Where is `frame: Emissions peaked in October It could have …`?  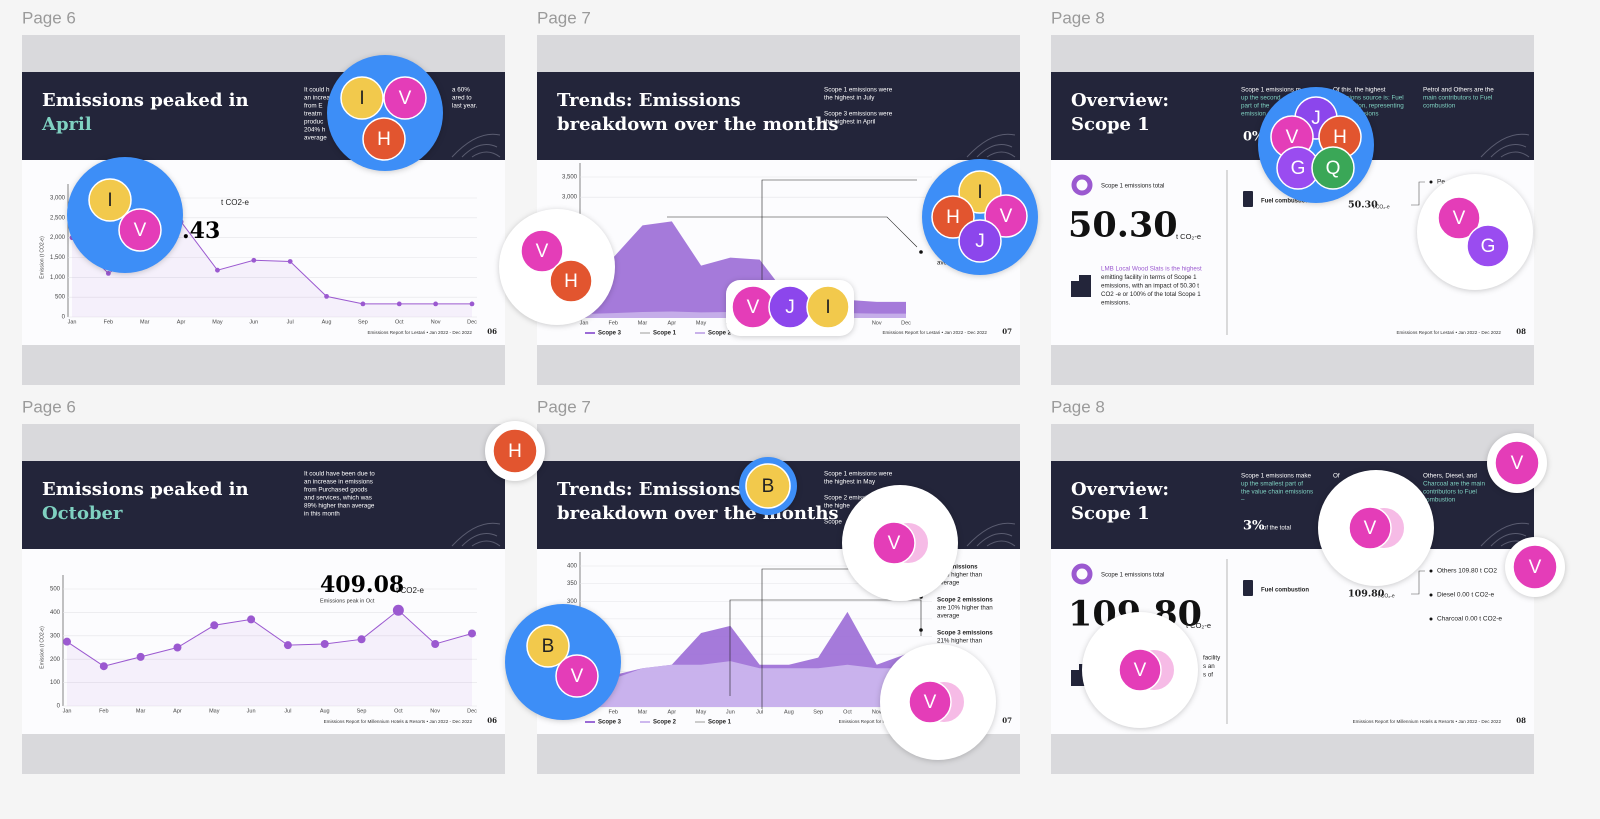
frame: Emissions peaked in October It could have … is located at coordinates (263, 599).